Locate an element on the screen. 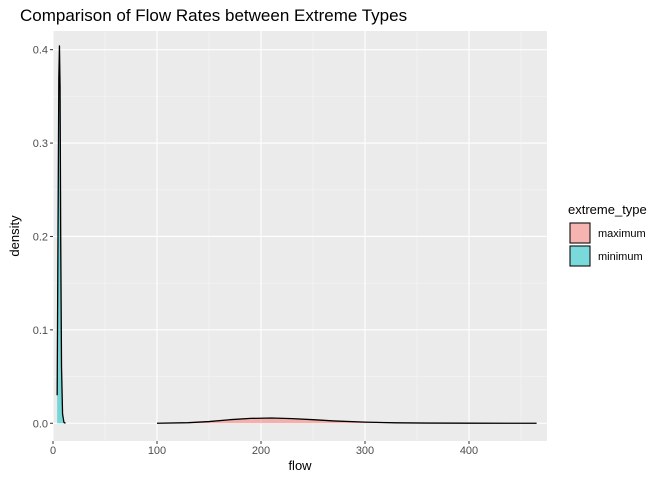  legend-swatch-maximum is located at coordinates (580, 233).